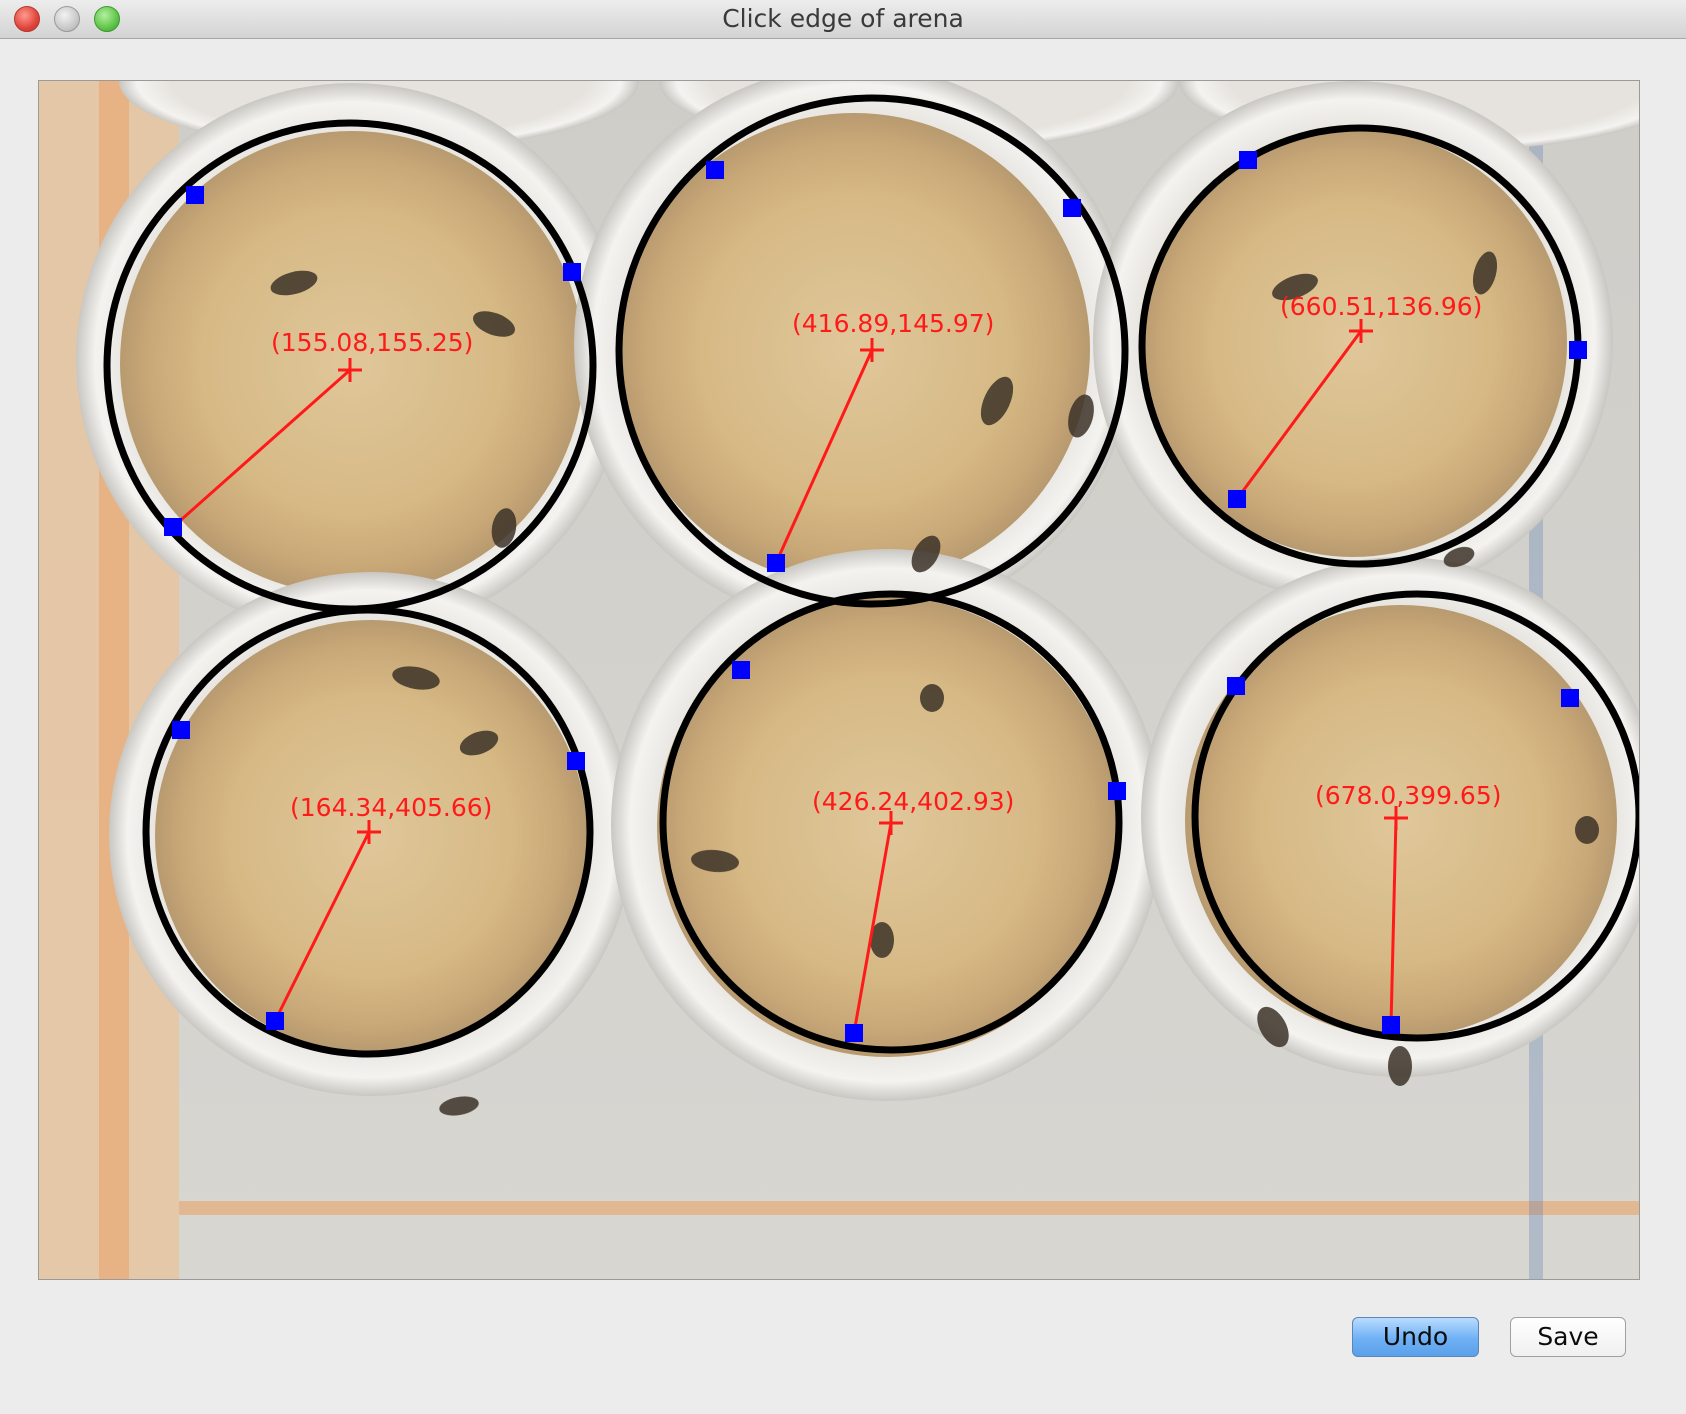 Image resolution: width=1686 pixels, height=1414 pixels. What do you see at coordinates (1415, 1337) in the screenshot?
I see `undo-button: Undo` at bounding box center [1415, 1337].